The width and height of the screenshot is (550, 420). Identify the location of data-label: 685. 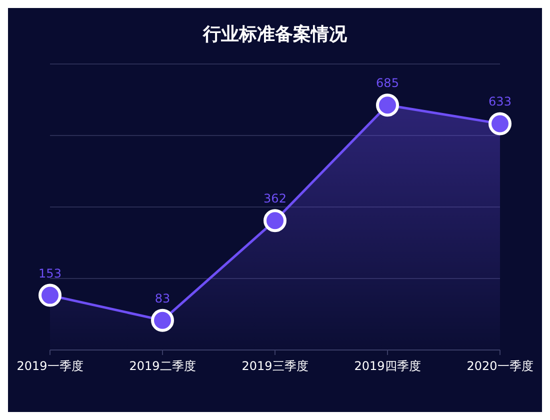
(387, 83).